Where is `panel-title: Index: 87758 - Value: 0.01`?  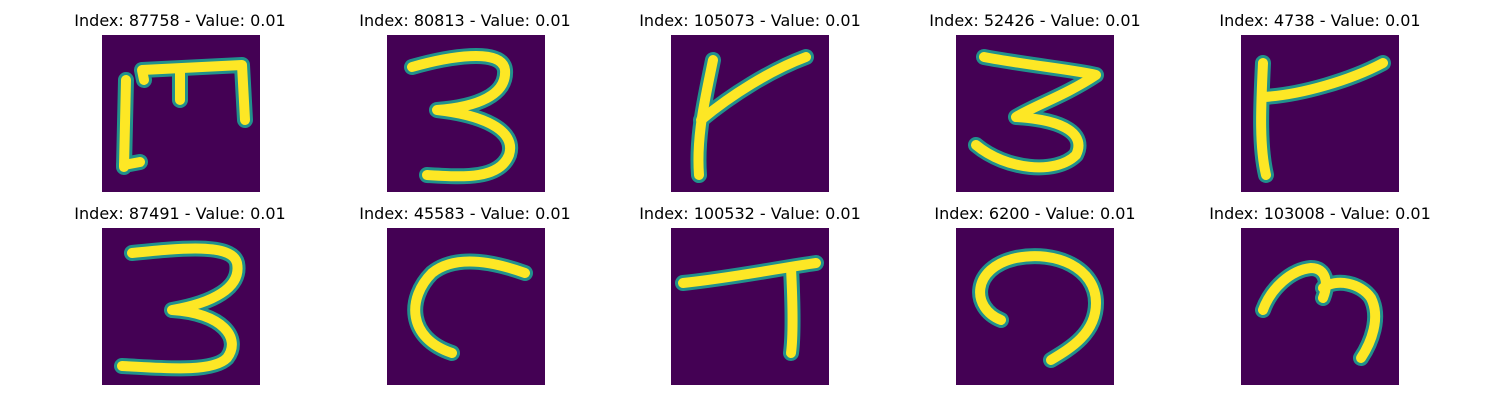 panel-title: Index: 87758 - Value: 0.01 is located at coordinates (180, 20).